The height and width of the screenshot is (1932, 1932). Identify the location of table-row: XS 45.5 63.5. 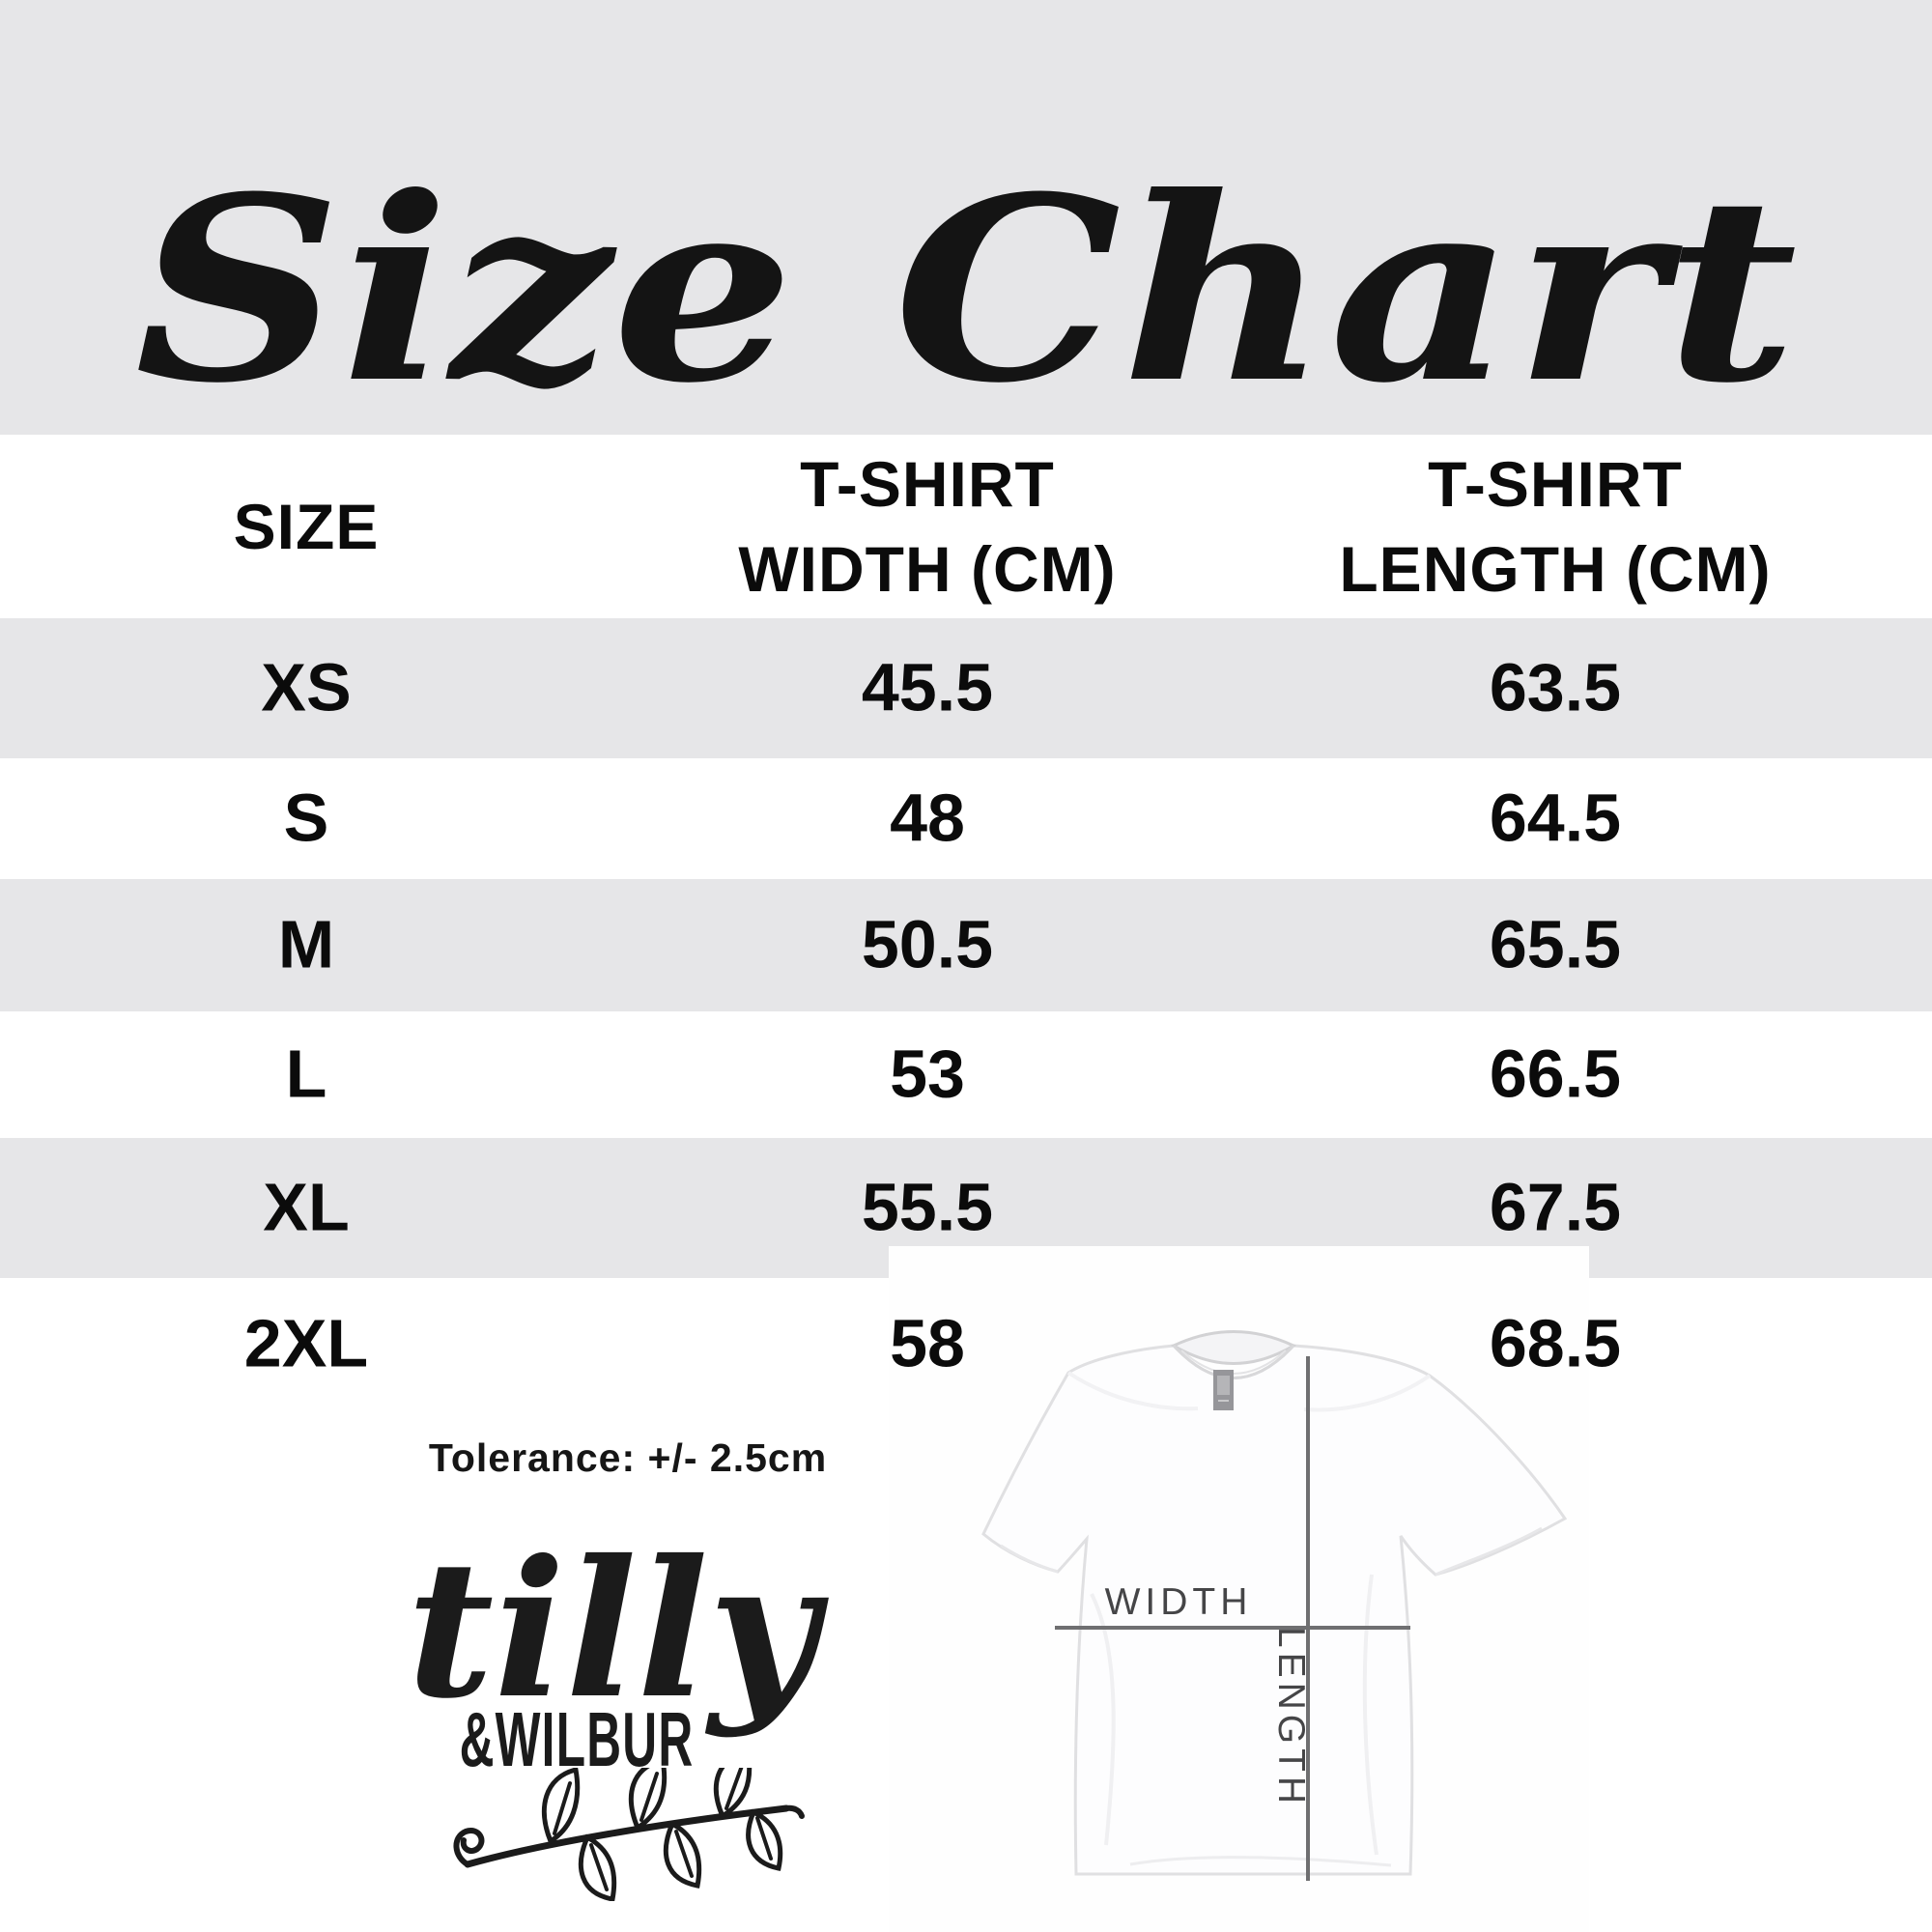
(966, 688).